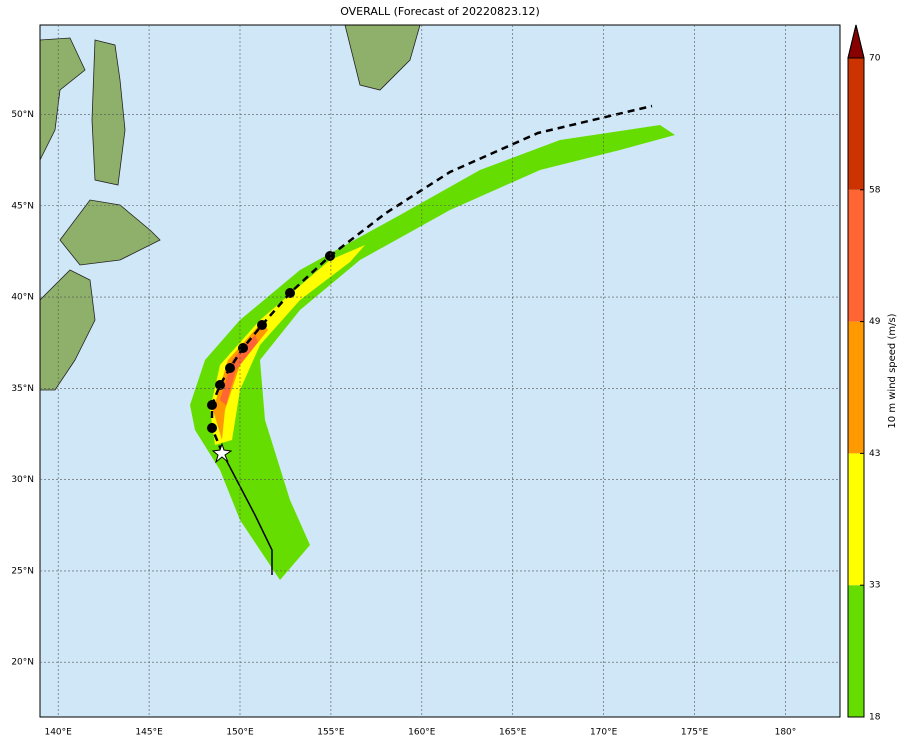  Describe the element at coordinates (875, 322) in the screenshot. I see `colorbar-tick-label: 49` at that location.